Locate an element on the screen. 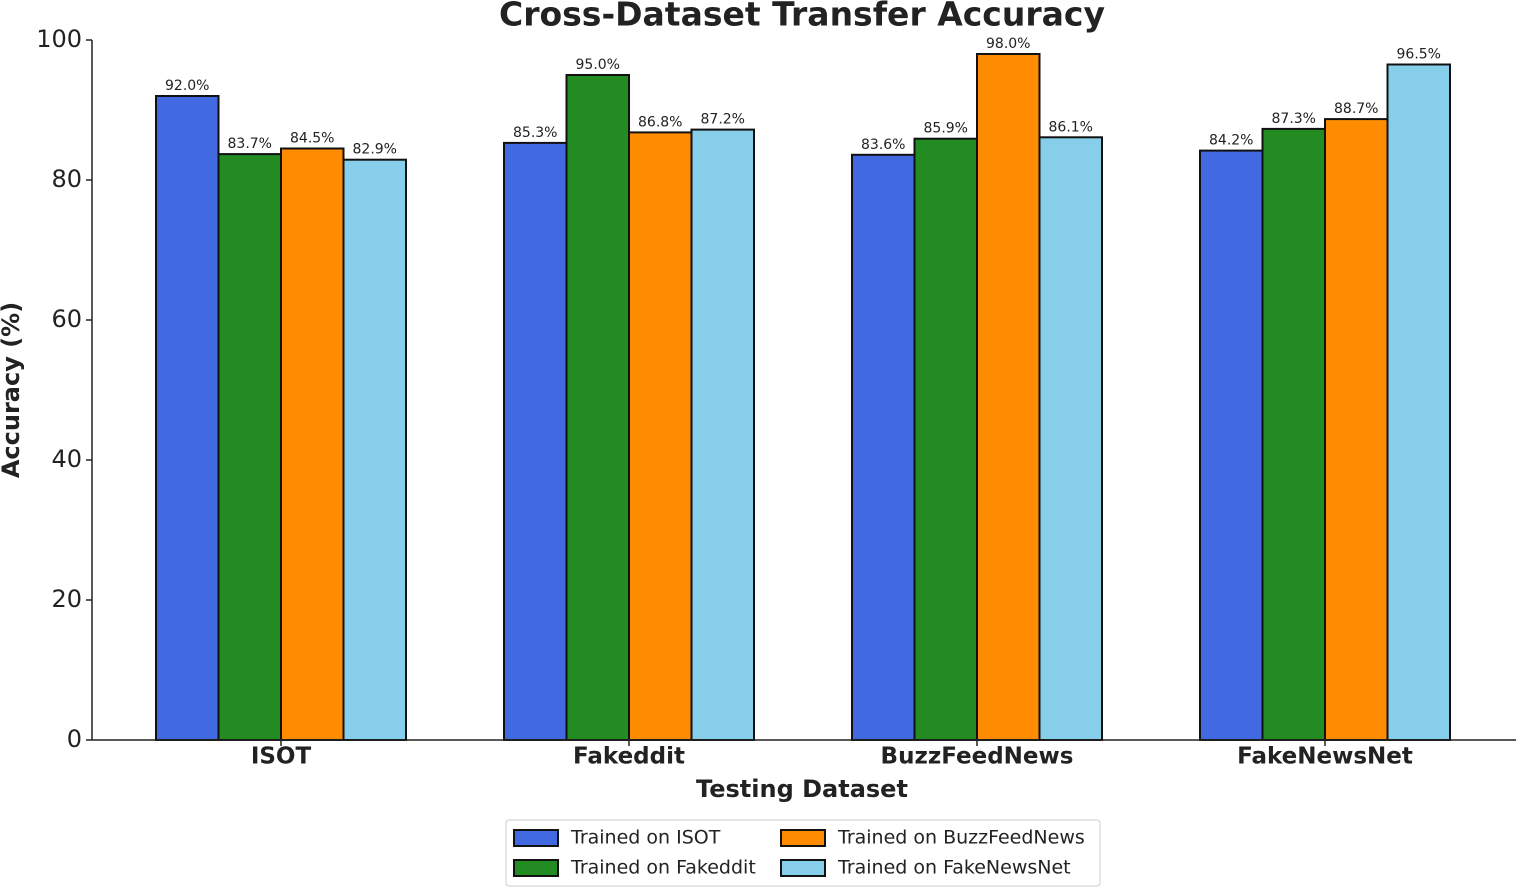  value-label: 87.2% is located at coordinates (723, 120).